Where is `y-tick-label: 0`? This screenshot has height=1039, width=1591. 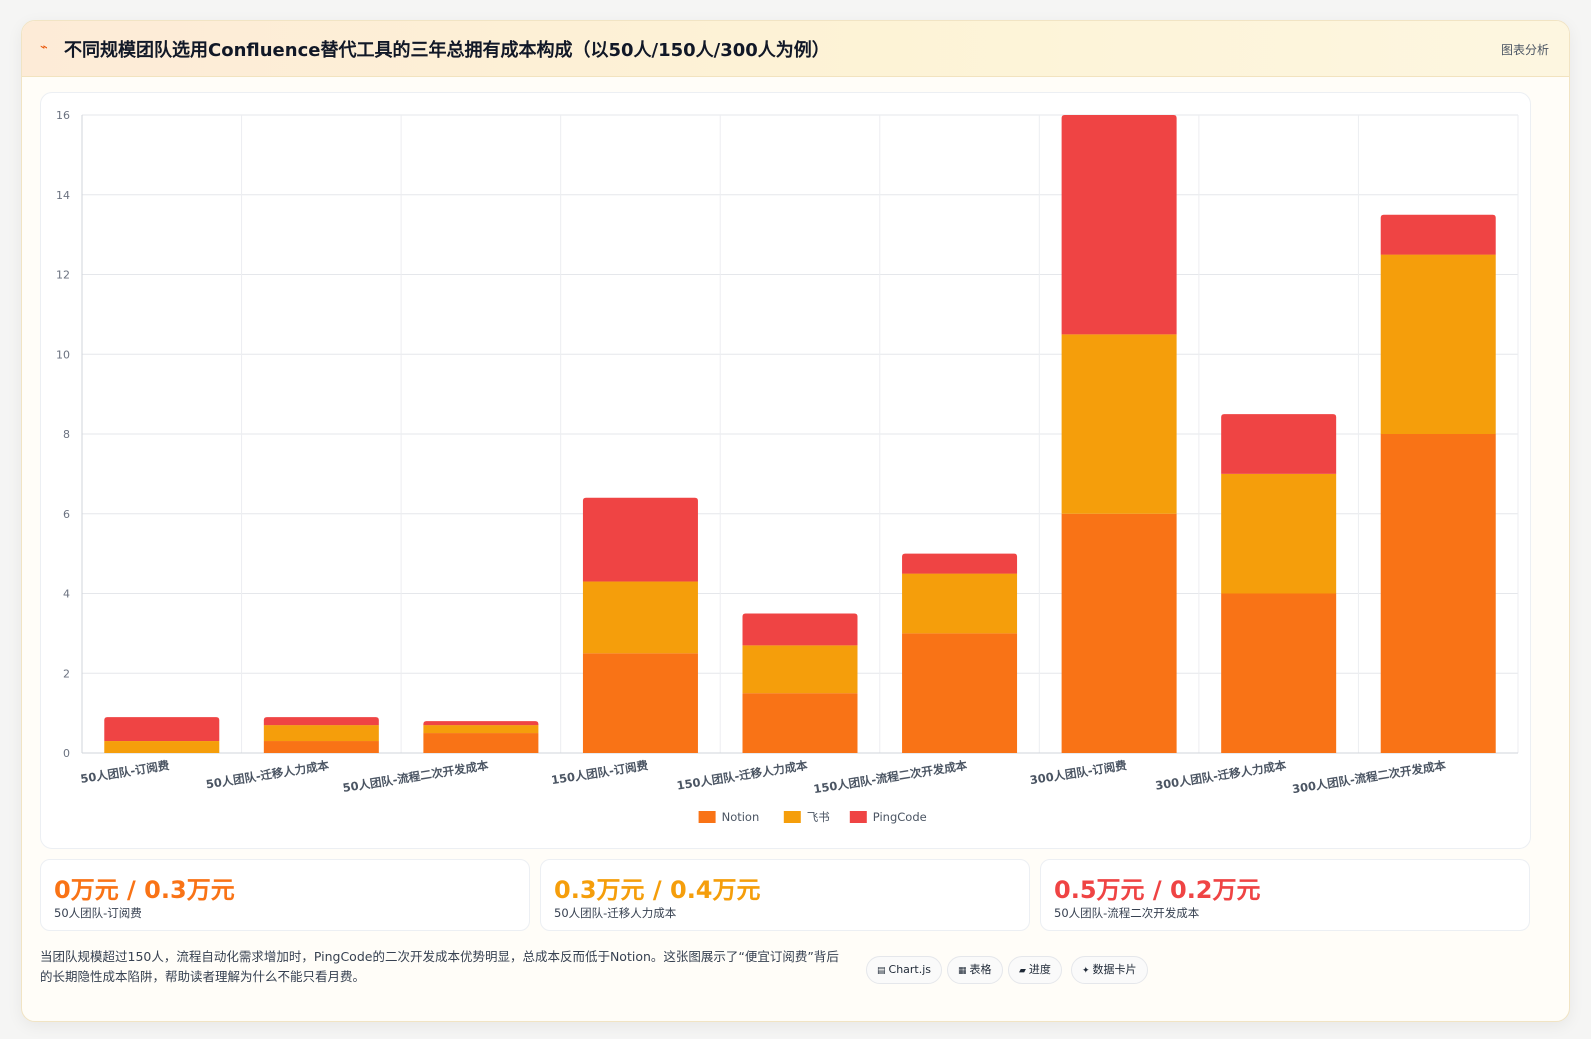 y-tick-label: 0 is located at coordinates (66, 753).